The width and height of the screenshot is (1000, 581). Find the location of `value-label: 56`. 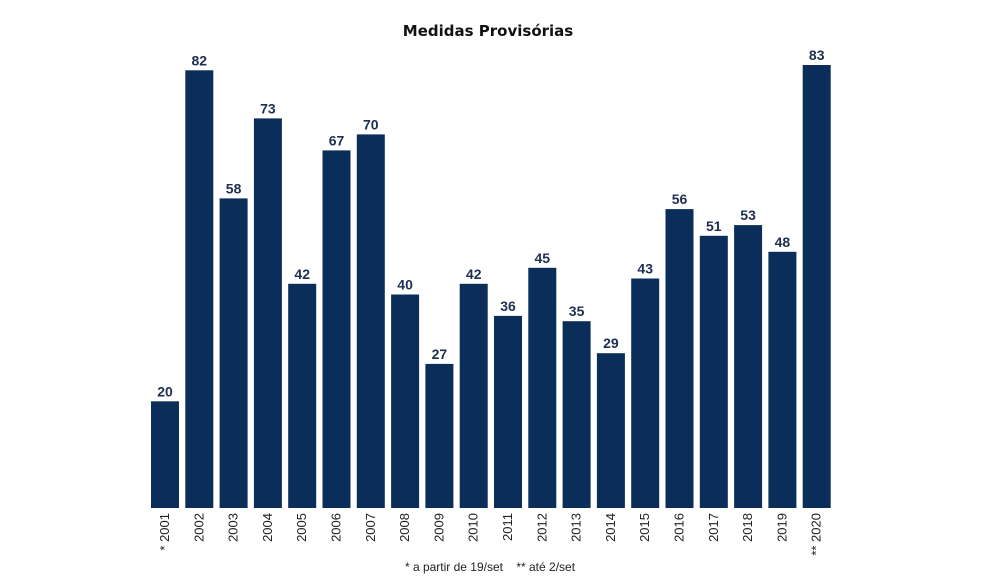

value-label: 56 is located at coordinates (680, 199).